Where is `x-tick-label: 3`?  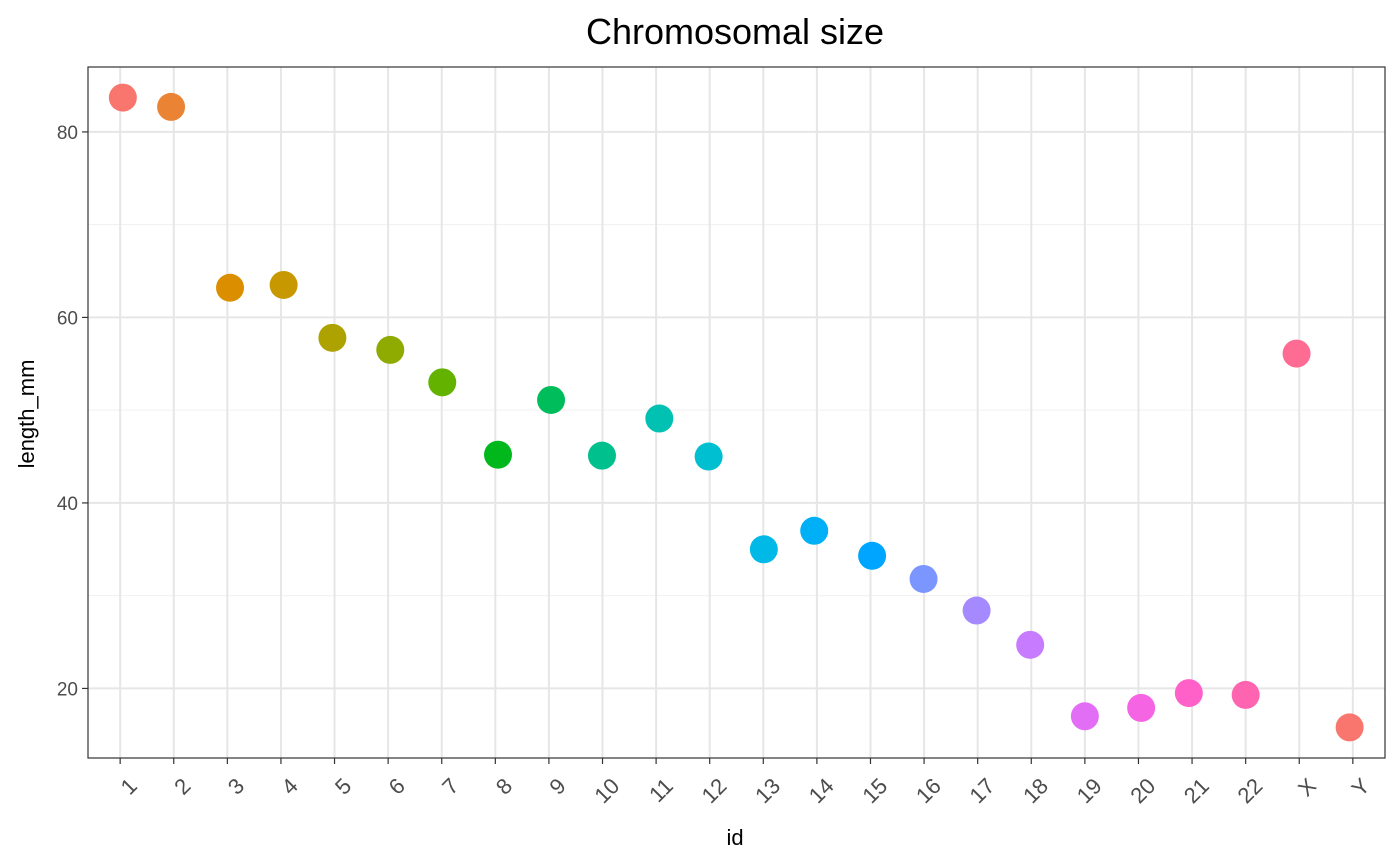 x-tick-label: 3 is located at coordinates (236, 786).